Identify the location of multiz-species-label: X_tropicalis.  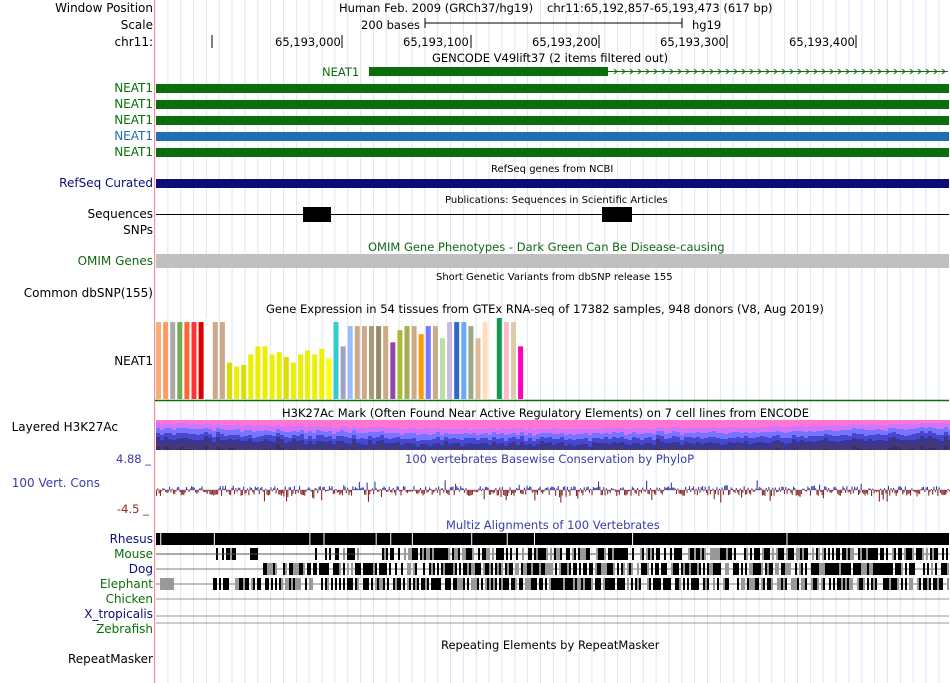
(118, 614).